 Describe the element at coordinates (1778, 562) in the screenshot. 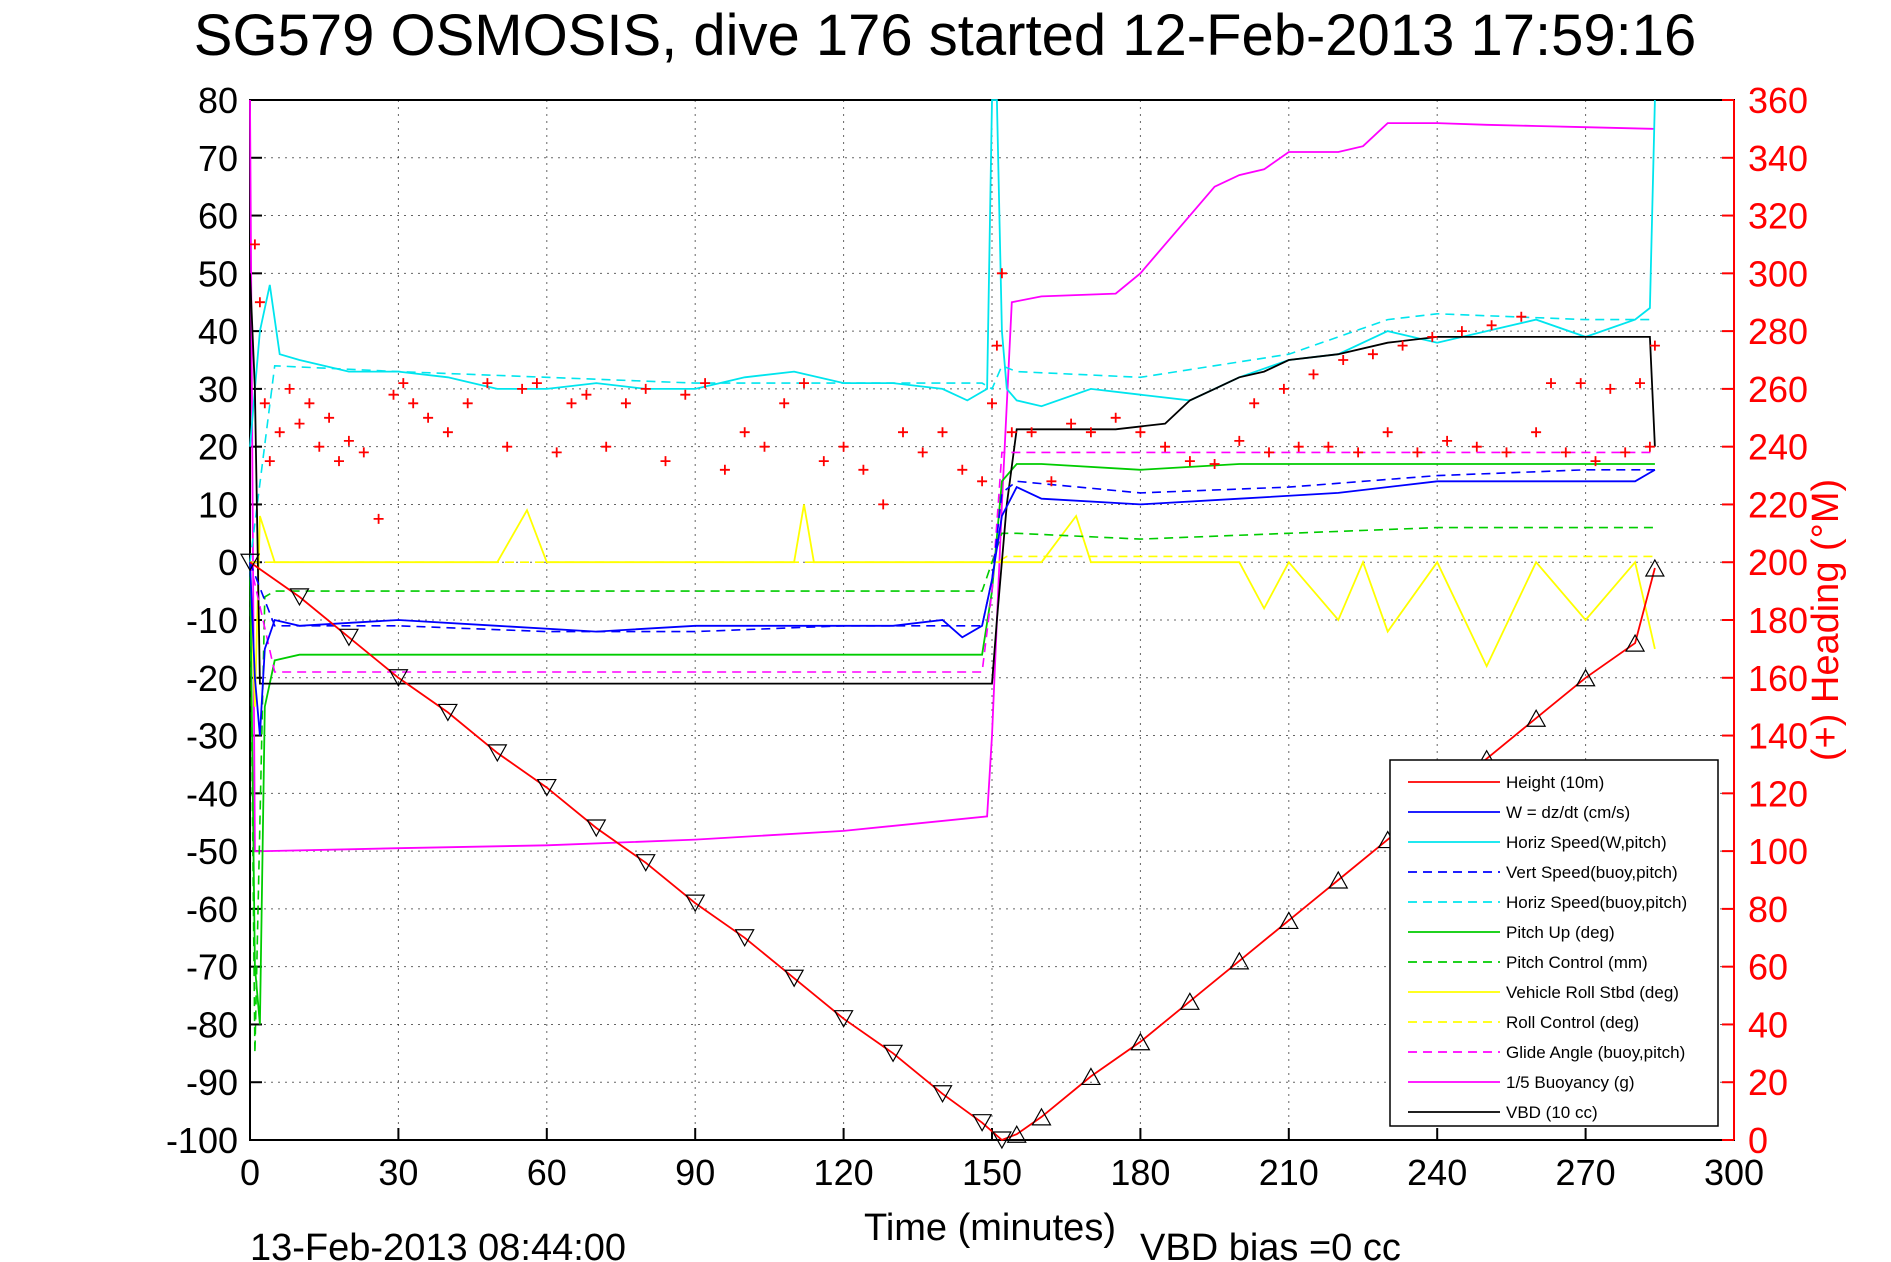

I see `right-y-tick-label: 200` at that location.